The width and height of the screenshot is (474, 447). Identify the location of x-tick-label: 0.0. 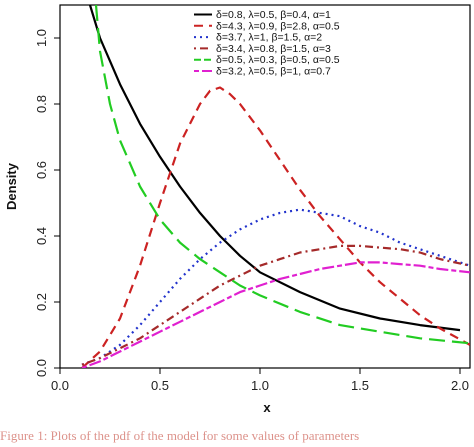
(60, 385).